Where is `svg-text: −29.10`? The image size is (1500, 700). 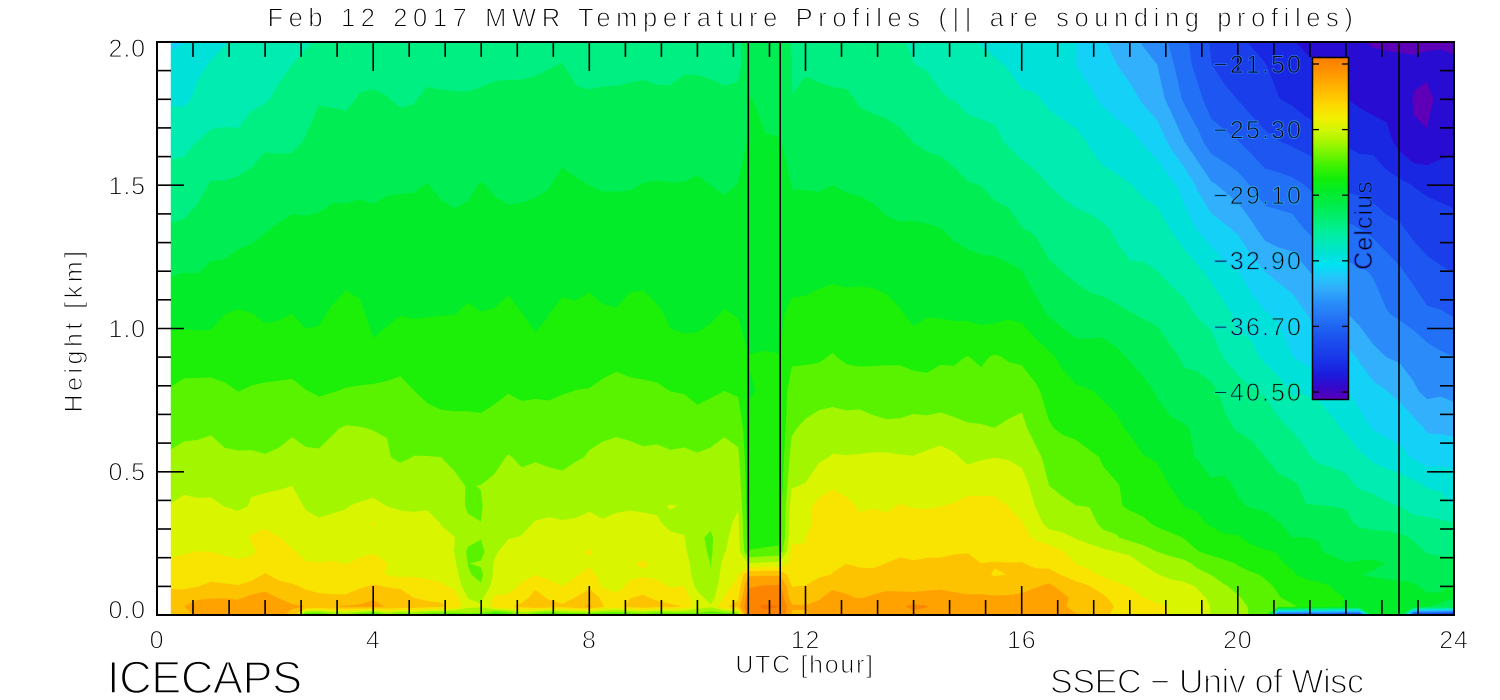
svg-text: −29.10 is located at coordinates (1258, 196).